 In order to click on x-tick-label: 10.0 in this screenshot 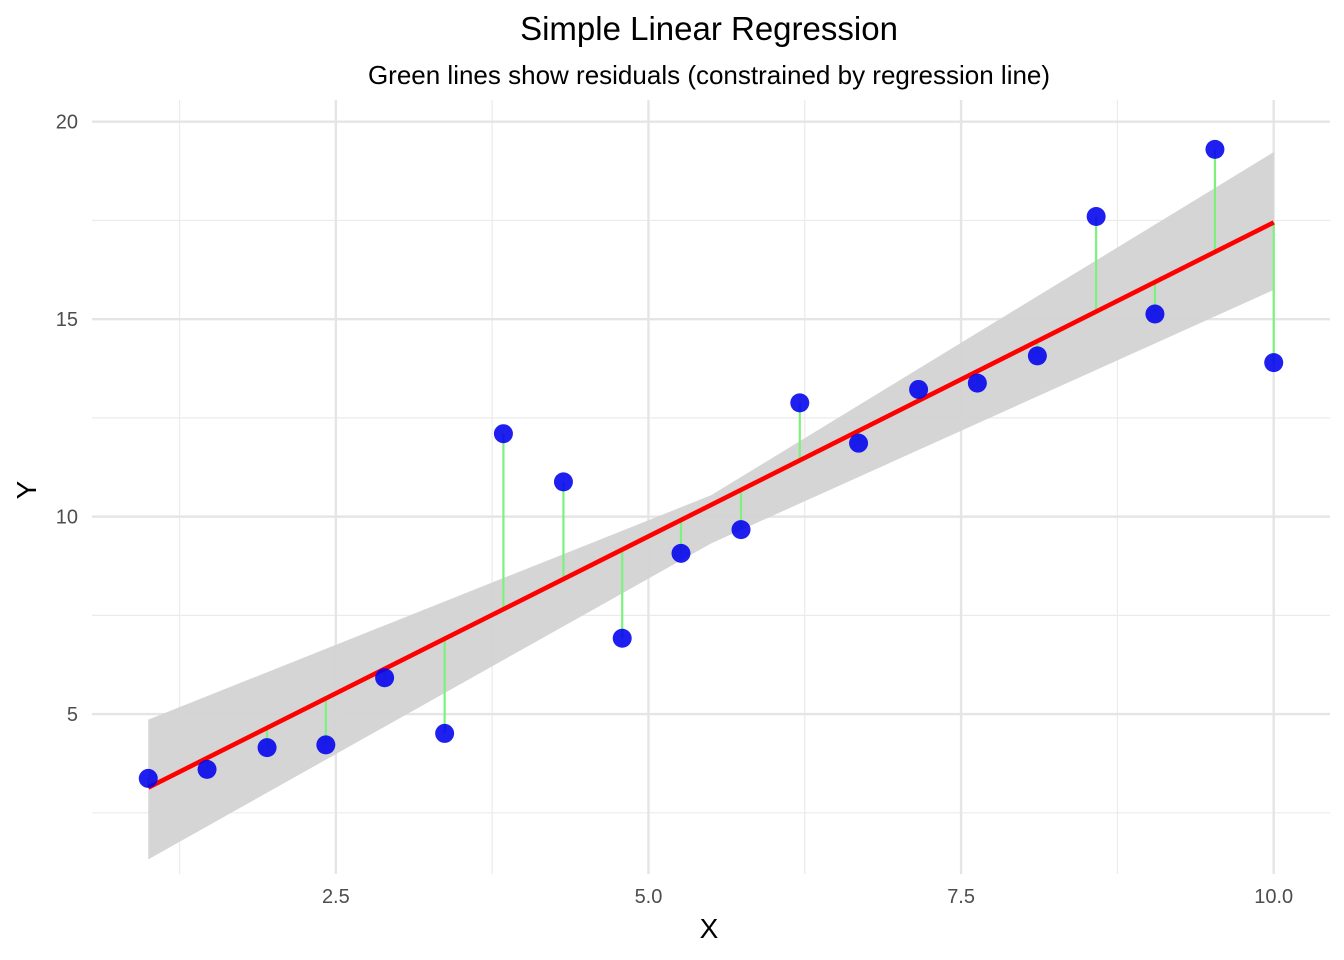, I will do `click(1273, 897)`.